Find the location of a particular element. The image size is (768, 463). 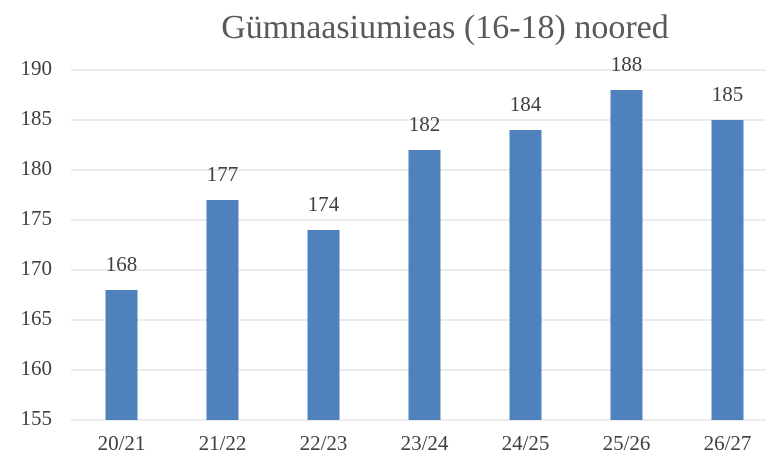

x-tick-label: 25/26 is located at coordinates (627, 443).